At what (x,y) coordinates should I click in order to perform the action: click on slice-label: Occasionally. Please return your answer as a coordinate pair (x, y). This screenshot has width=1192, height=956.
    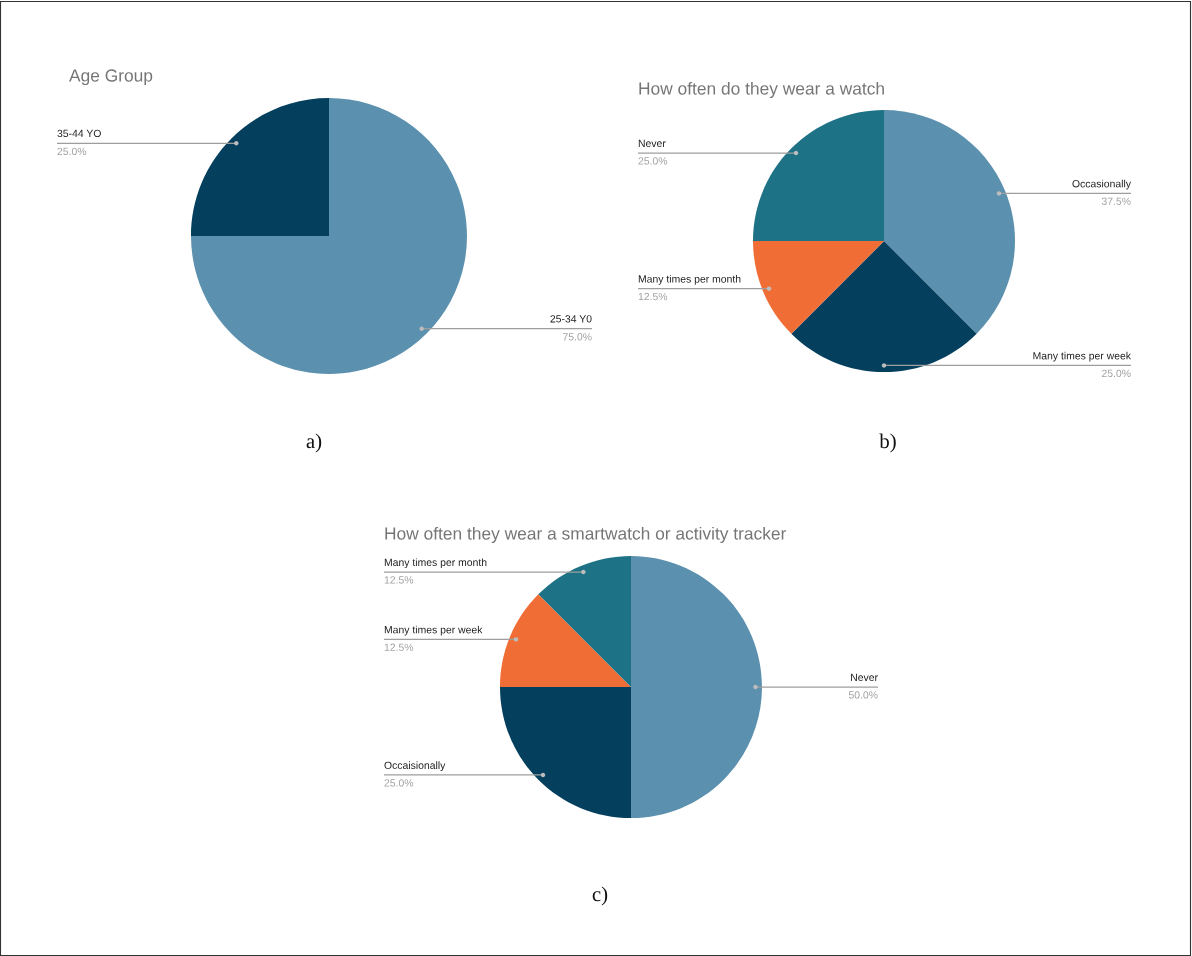
    Looking at the image, I should click on (1101, 184).